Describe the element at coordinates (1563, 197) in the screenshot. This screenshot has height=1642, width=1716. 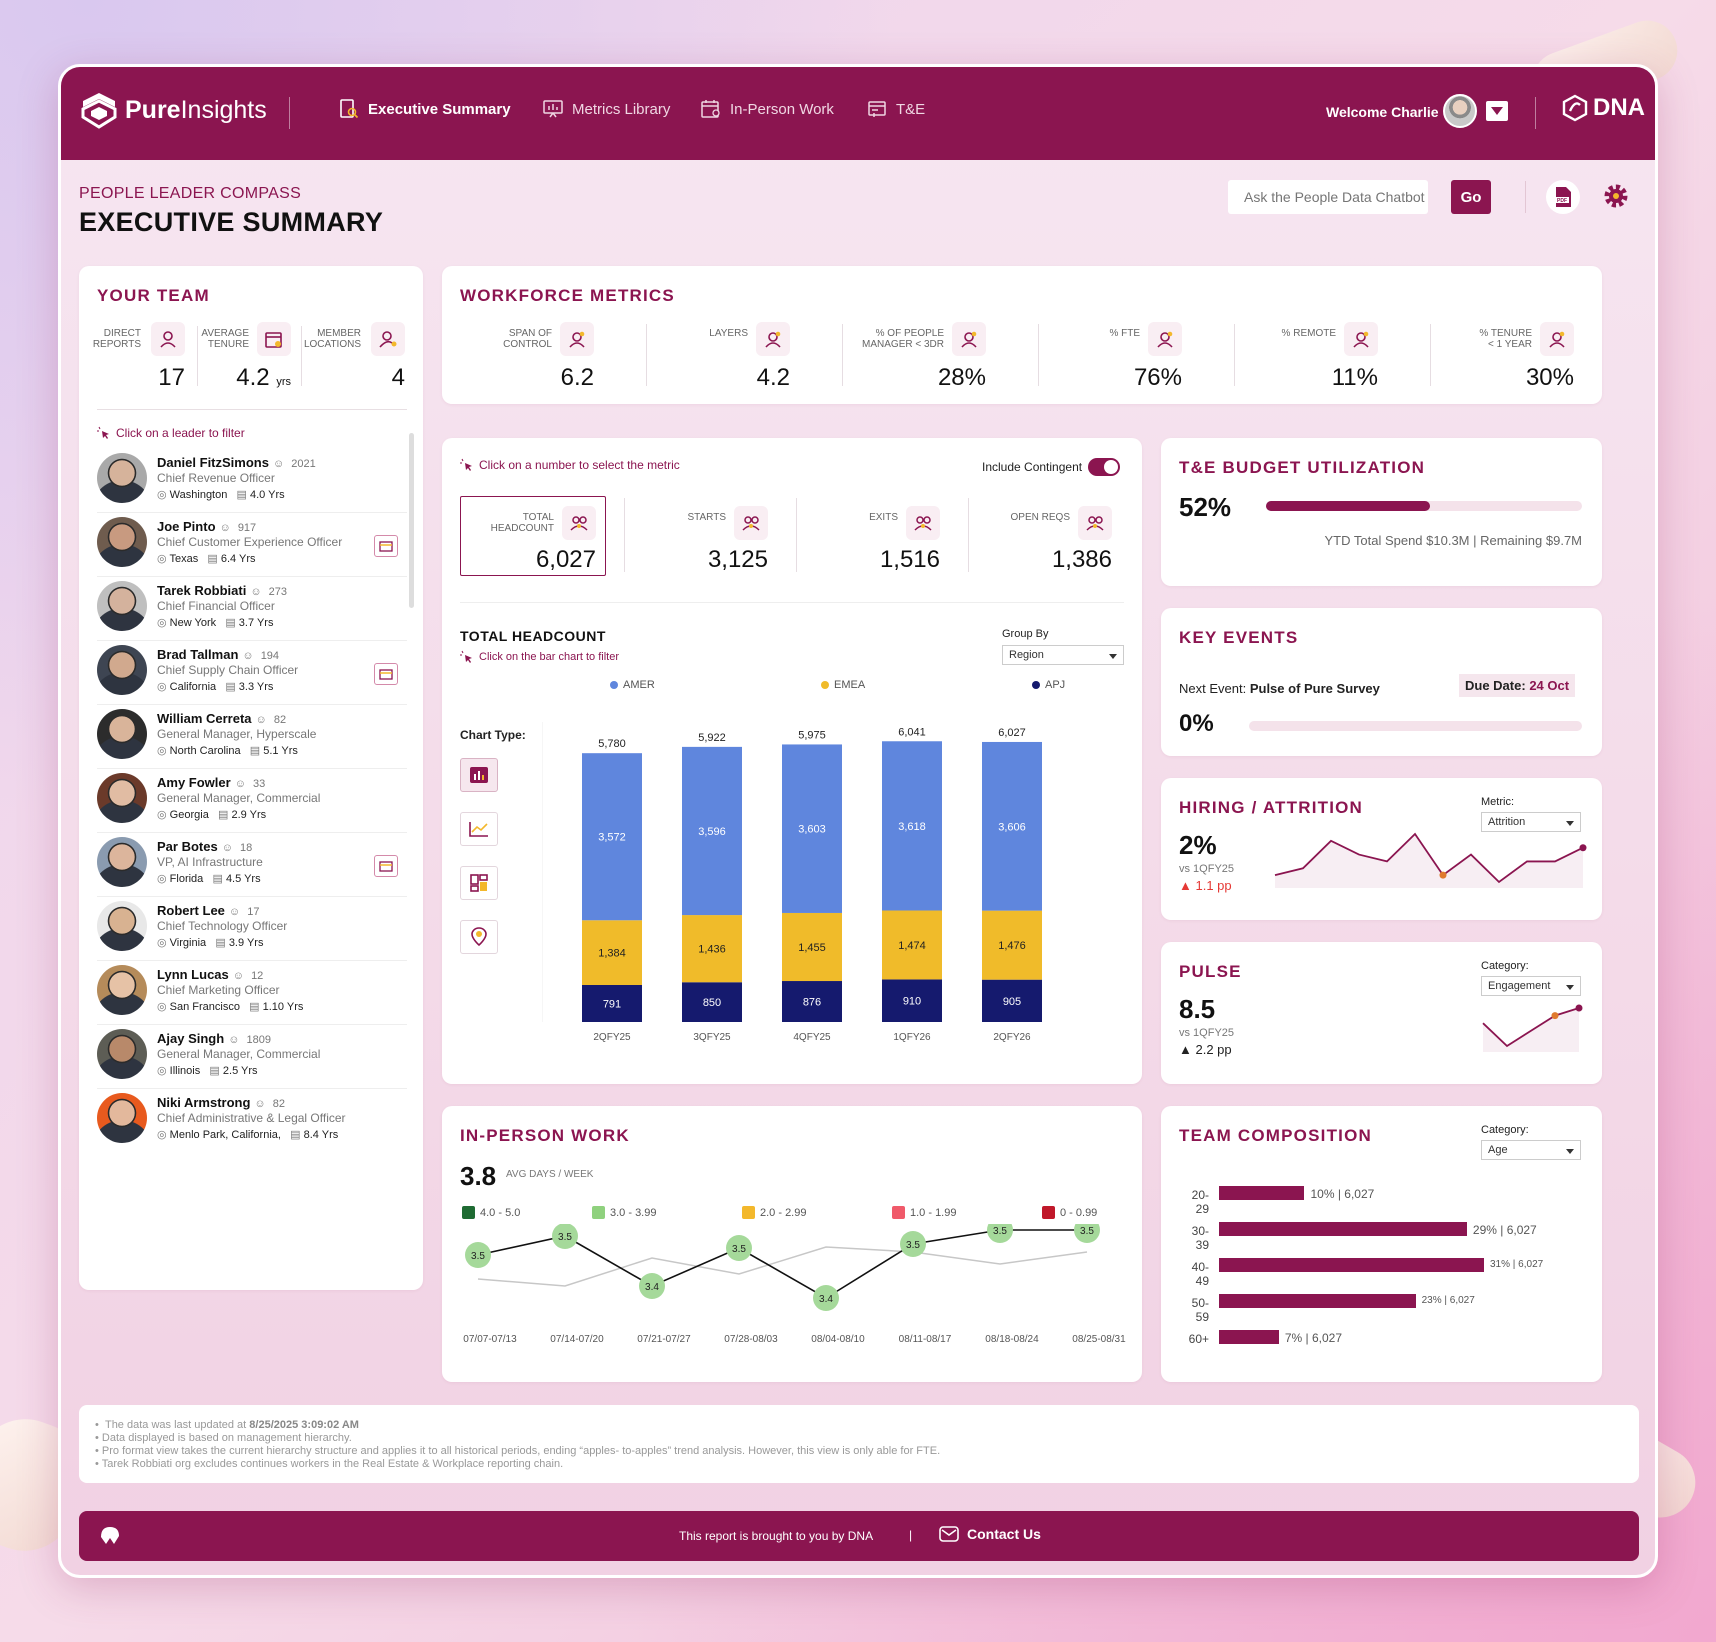
I see `pdf-export-button: PDF` at that location.